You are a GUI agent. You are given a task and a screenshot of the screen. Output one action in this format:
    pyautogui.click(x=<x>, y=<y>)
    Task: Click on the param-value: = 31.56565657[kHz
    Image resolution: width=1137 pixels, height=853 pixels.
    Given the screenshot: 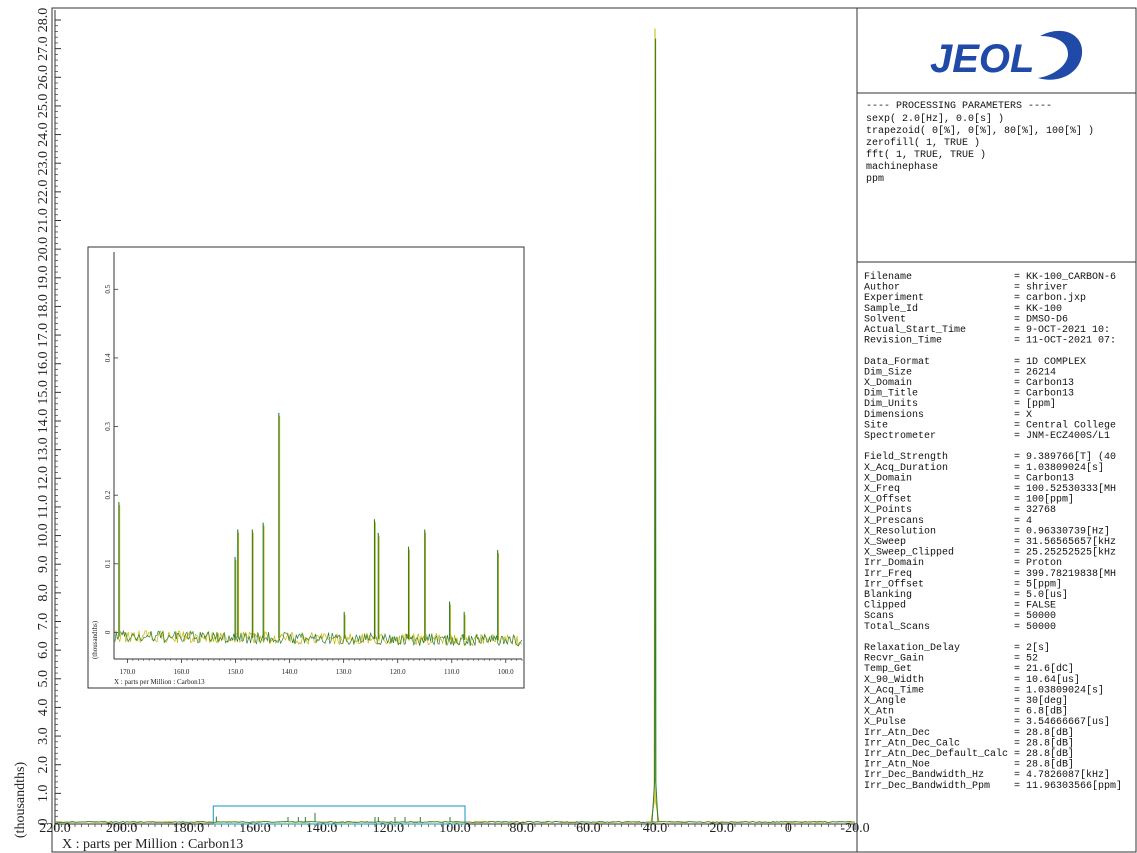 What is the action you would take?
    pyautogui.click(x=1065, y=542)
    